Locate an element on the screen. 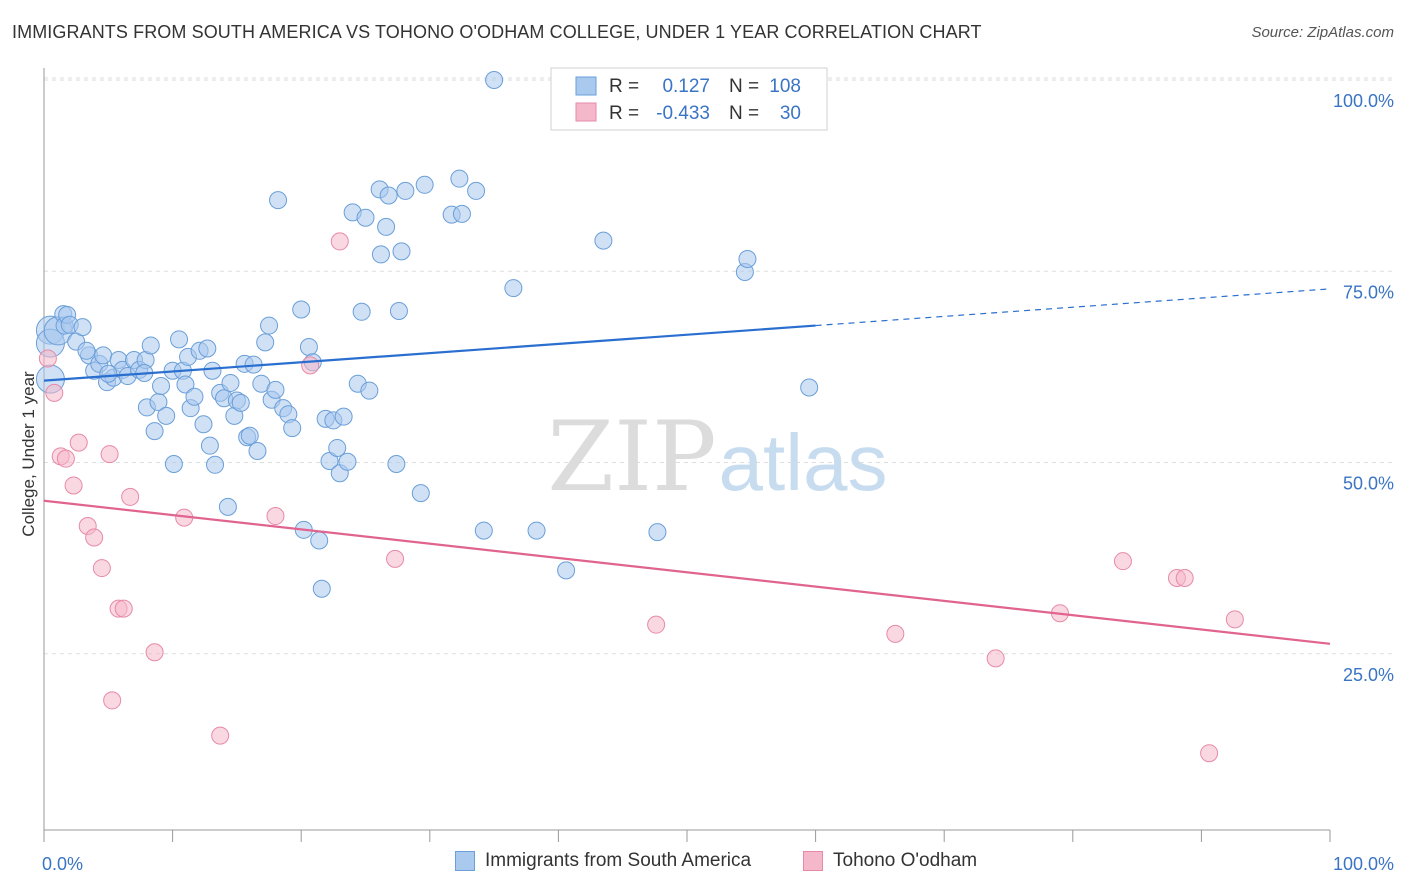  y-tick-label: 25.0% is located at coordinates (1368, 675).